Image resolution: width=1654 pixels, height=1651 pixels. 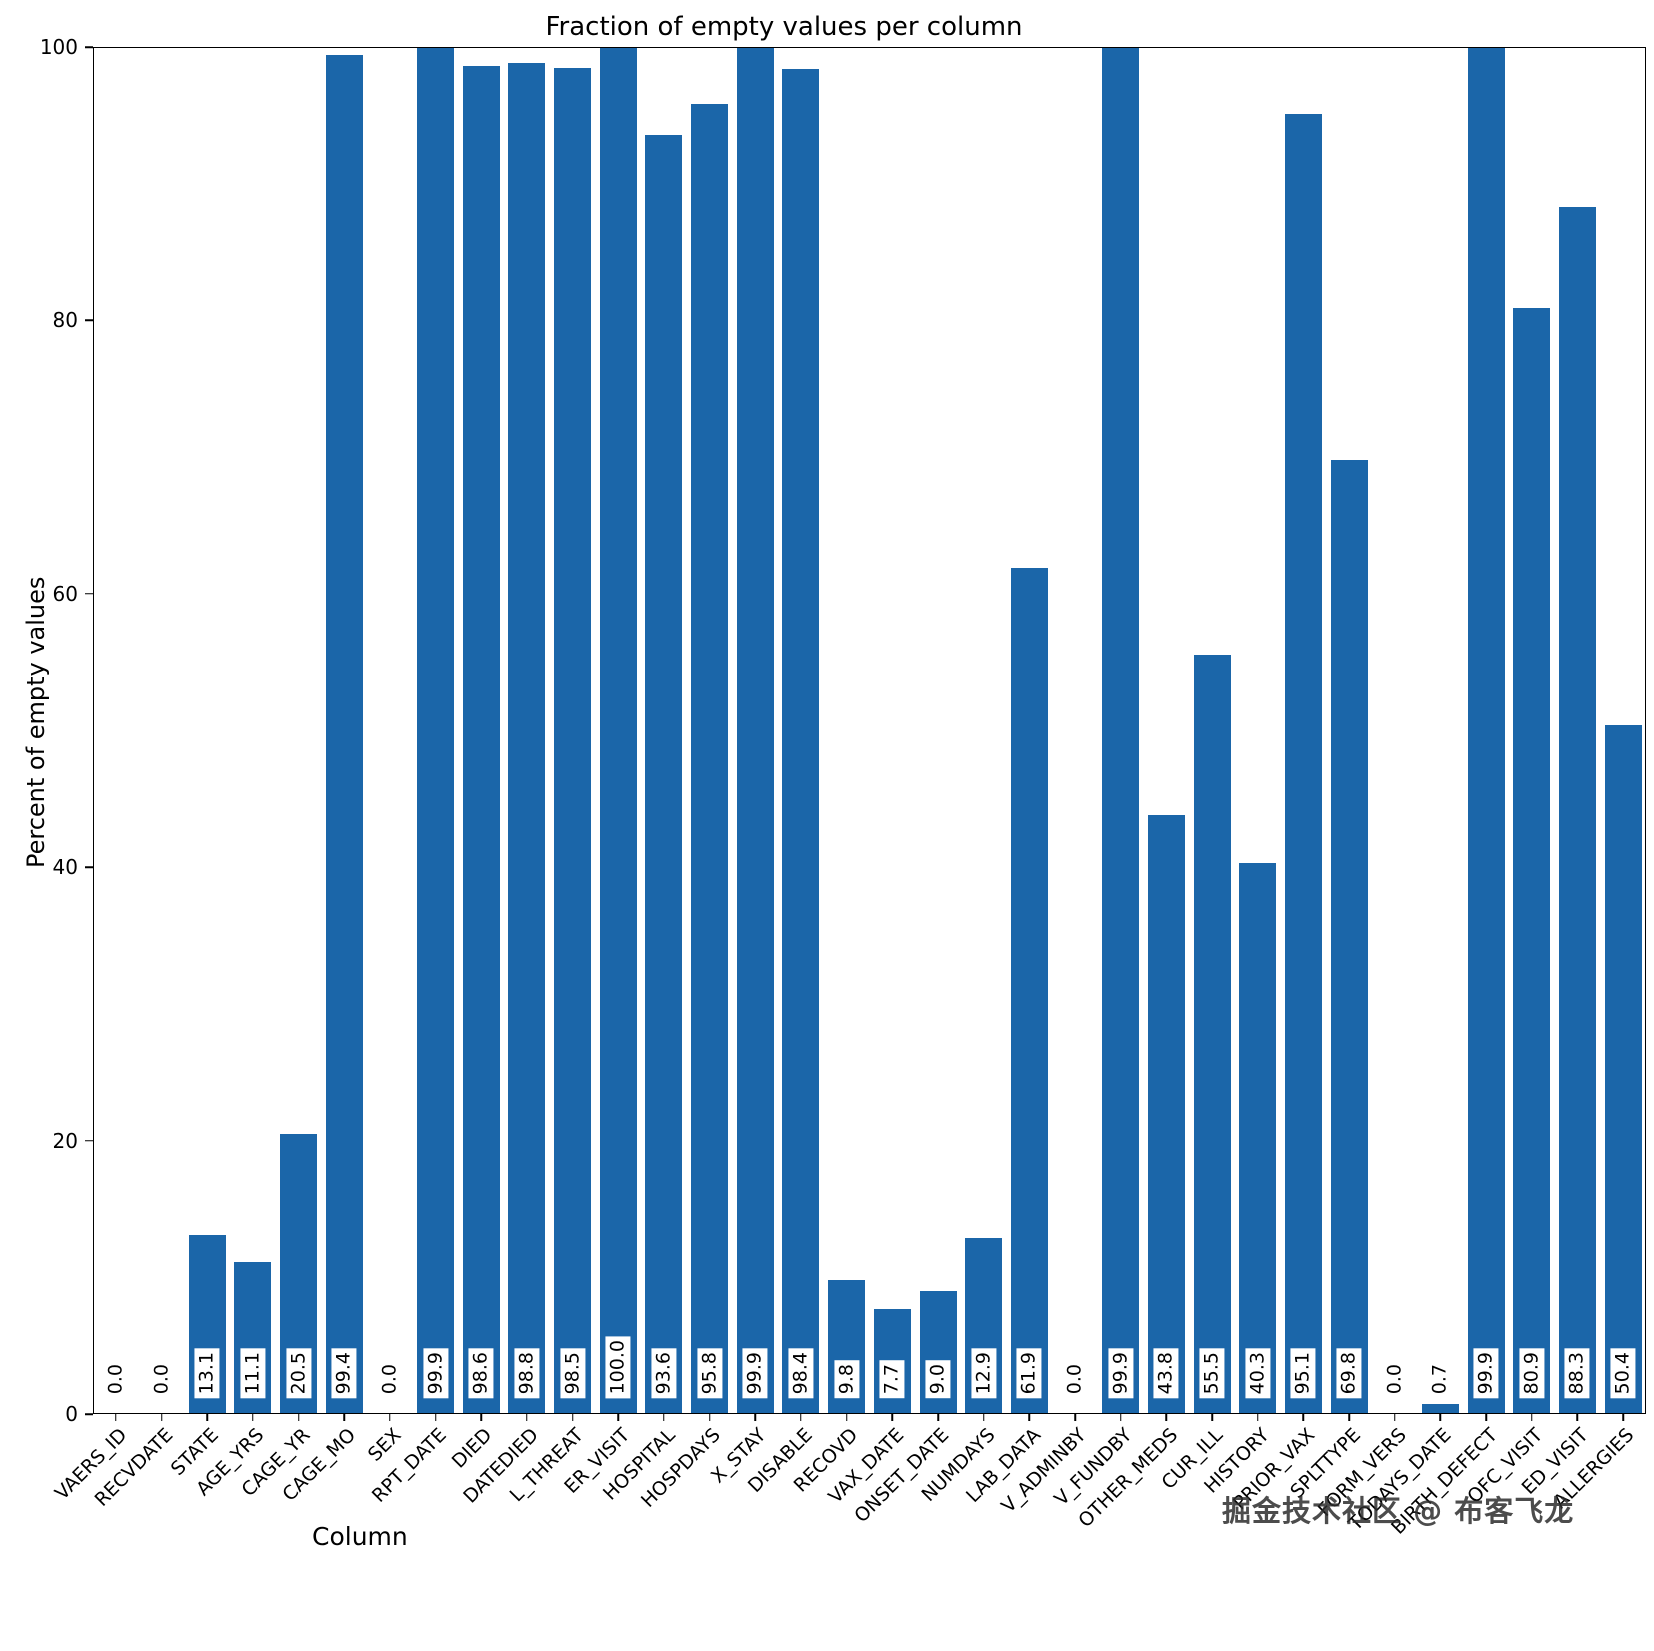 What do you see at coordinates (1623, 1372) in the screenshot?
I see `bar-value-label: 50.4` at bounding box center [1623, 1372].